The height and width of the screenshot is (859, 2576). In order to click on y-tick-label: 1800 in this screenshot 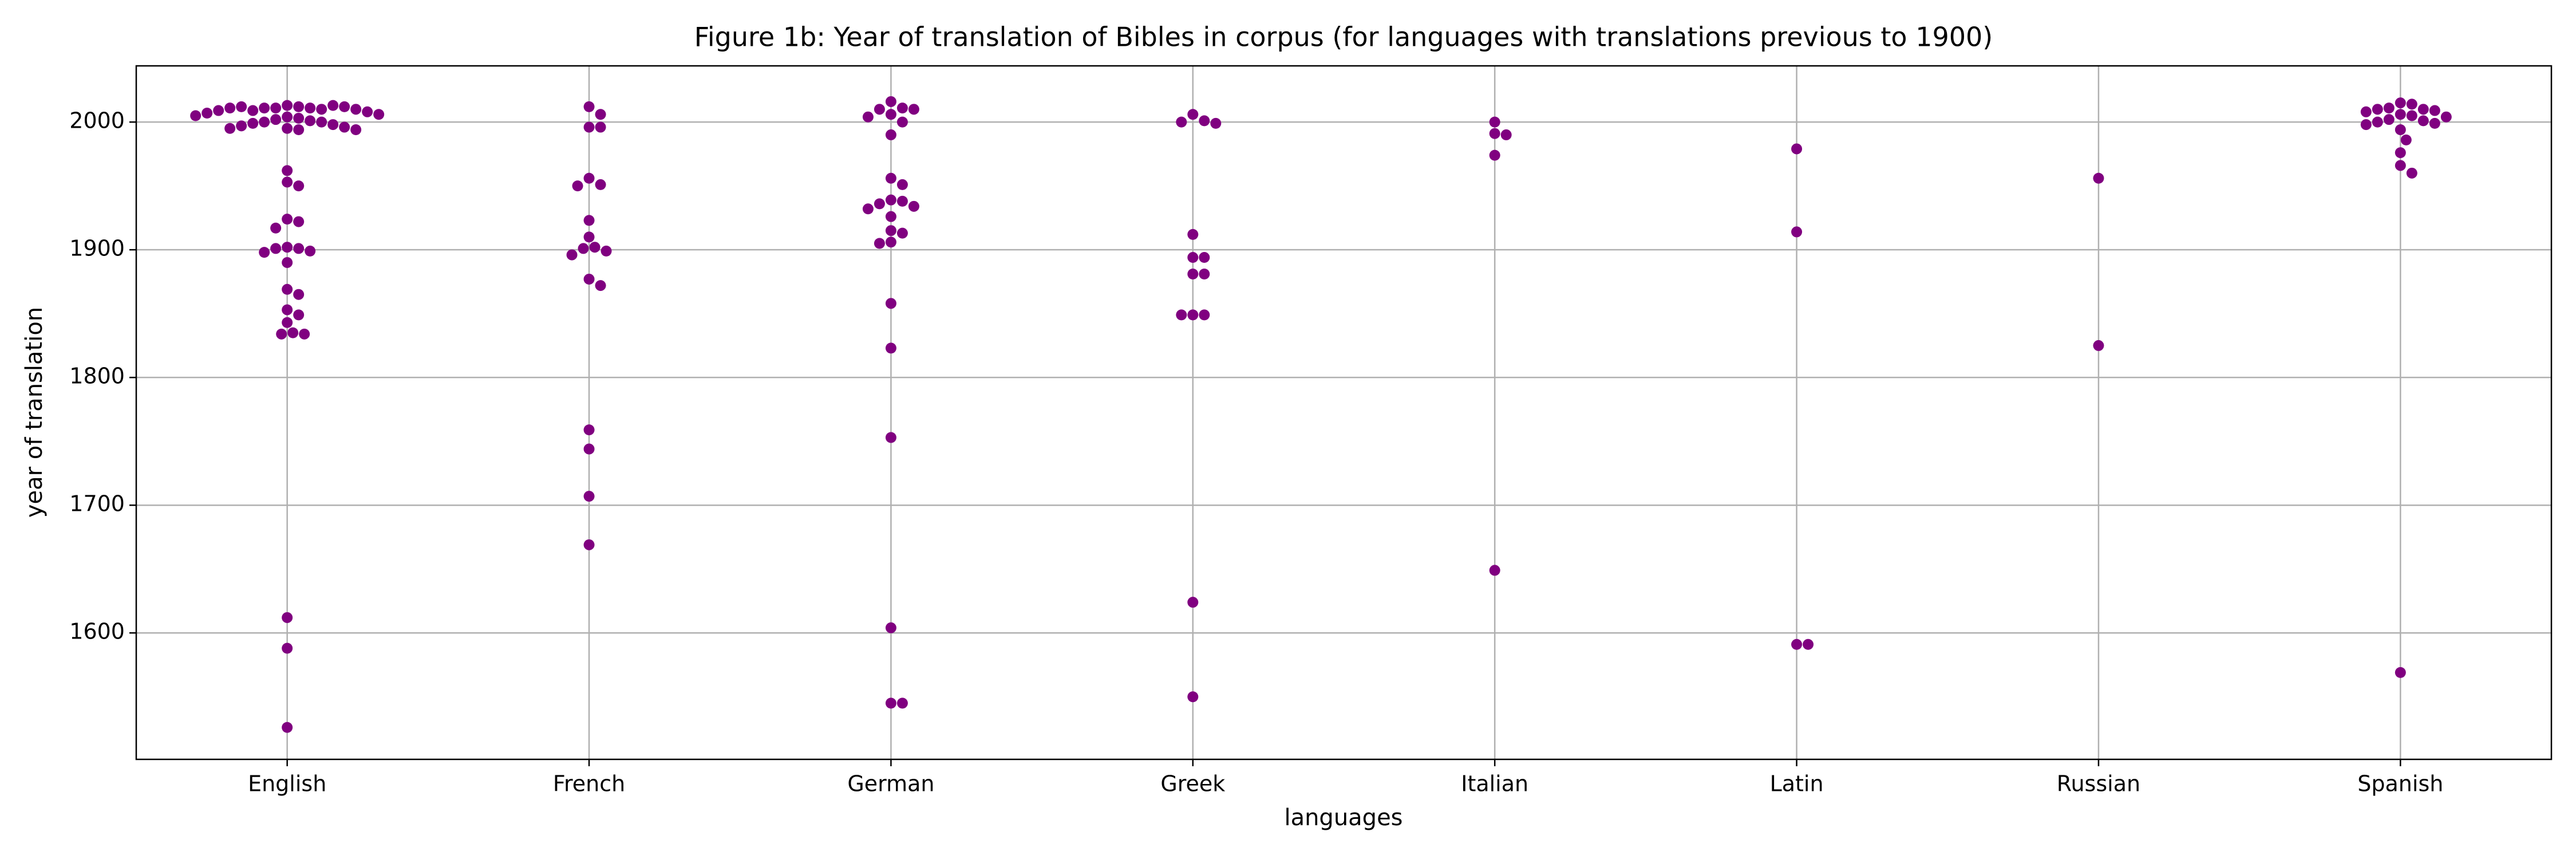, I will do `click(97, 376)`.